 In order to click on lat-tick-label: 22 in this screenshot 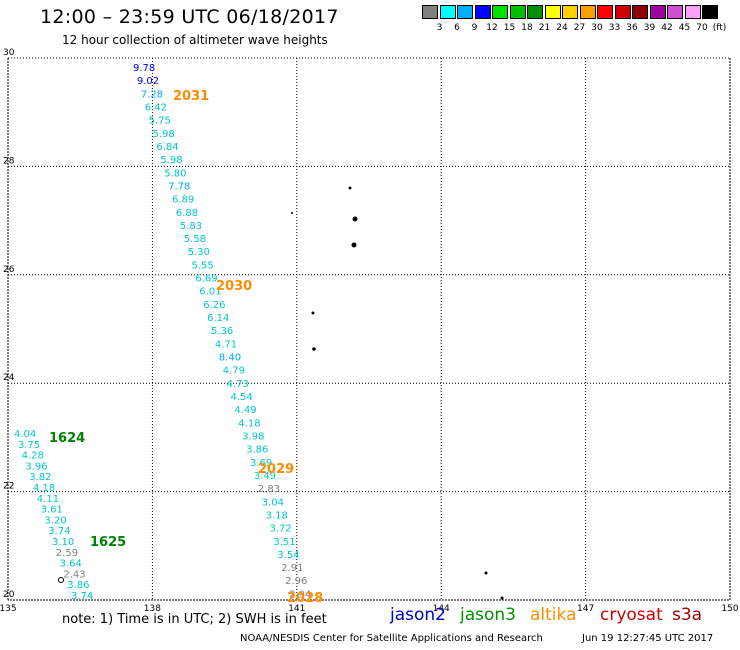, I will do `click(8, 487)`.